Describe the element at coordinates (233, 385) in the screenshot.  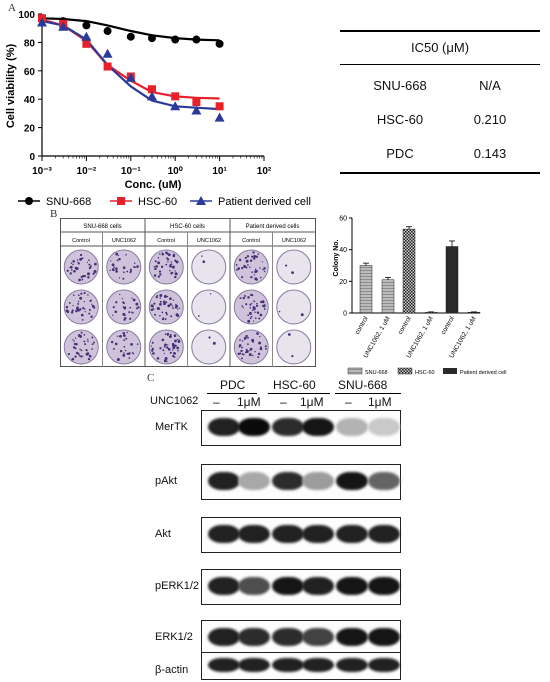
I see `cell-line-label: PDC` at that location.